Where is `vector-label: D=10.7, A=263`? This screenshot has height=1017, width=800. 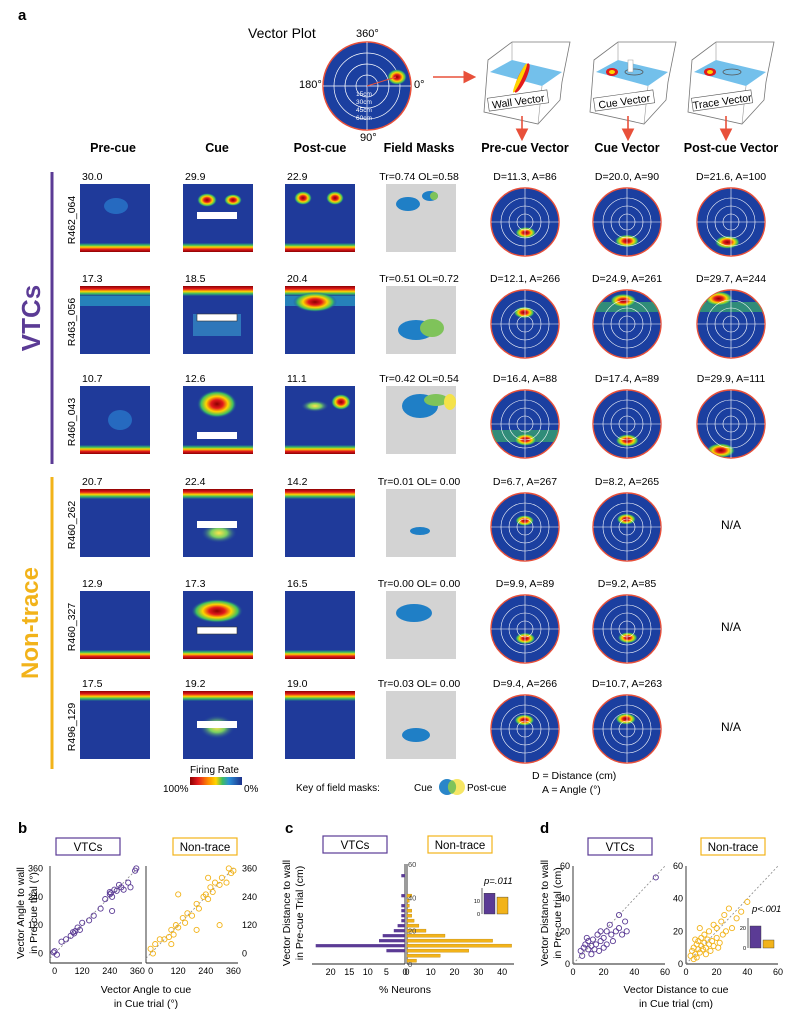 vector-label: D=10.7, A=263 is located at coordinates (627, 684).